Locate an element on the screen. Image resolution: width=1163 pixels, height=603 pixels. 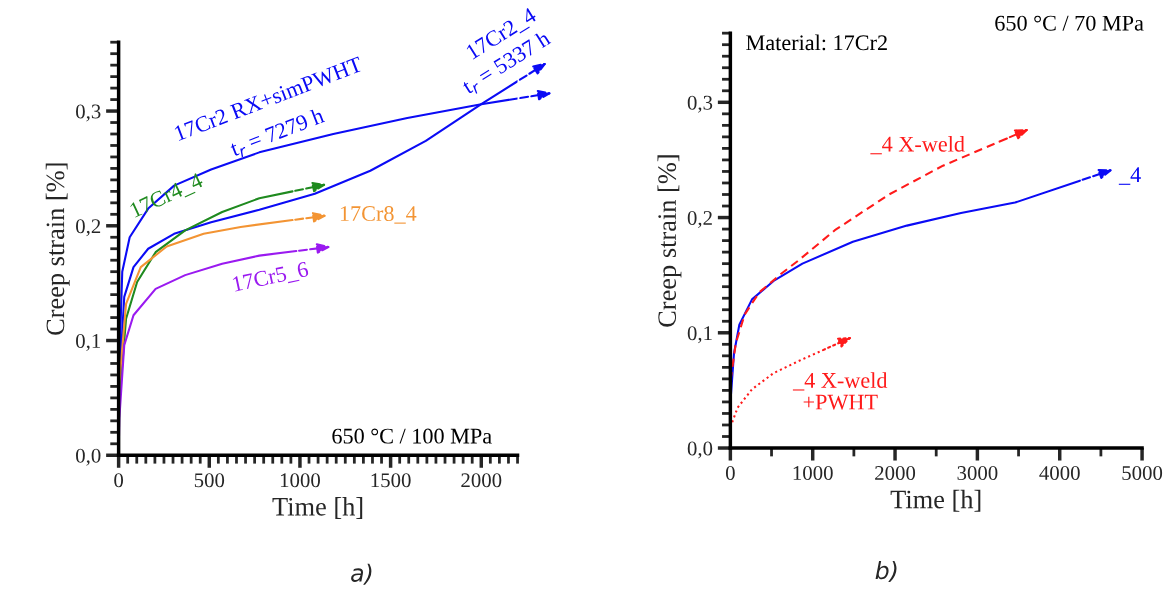
series-label: _4 X-weld +PWHT is located at coordinates (840, 391).